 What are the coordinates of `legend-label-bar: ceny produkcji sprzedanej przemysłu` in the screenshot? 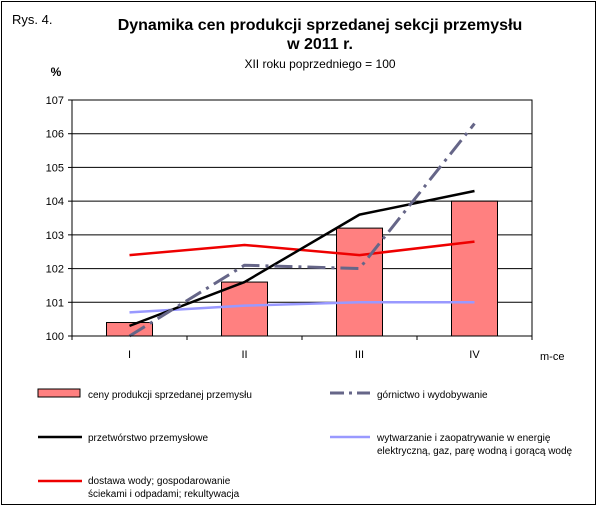 It's located at (170, 395).